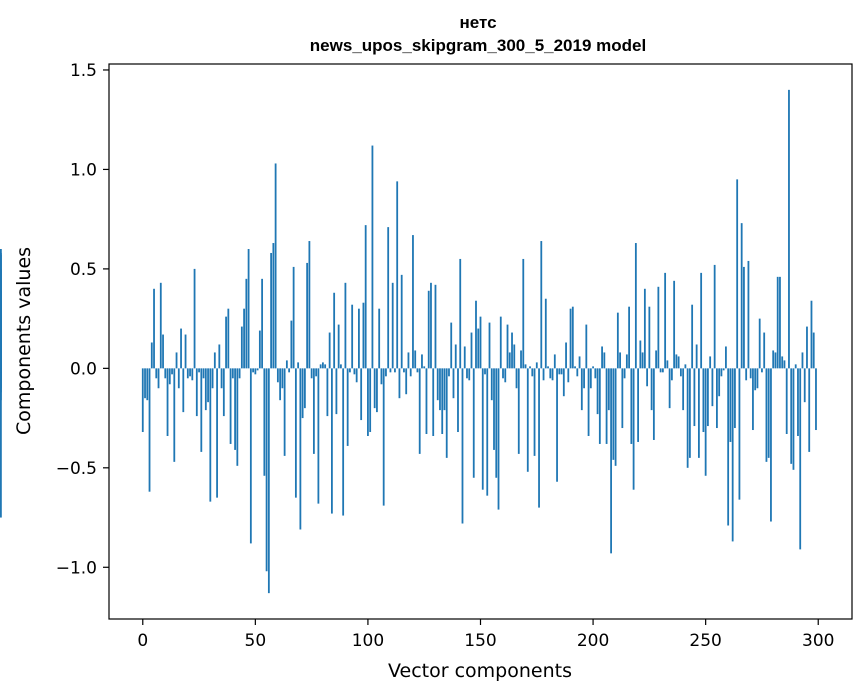 This screenshot has width=867, height=696. I want to click on y-tick-label: −1.0, so click(76, 568).